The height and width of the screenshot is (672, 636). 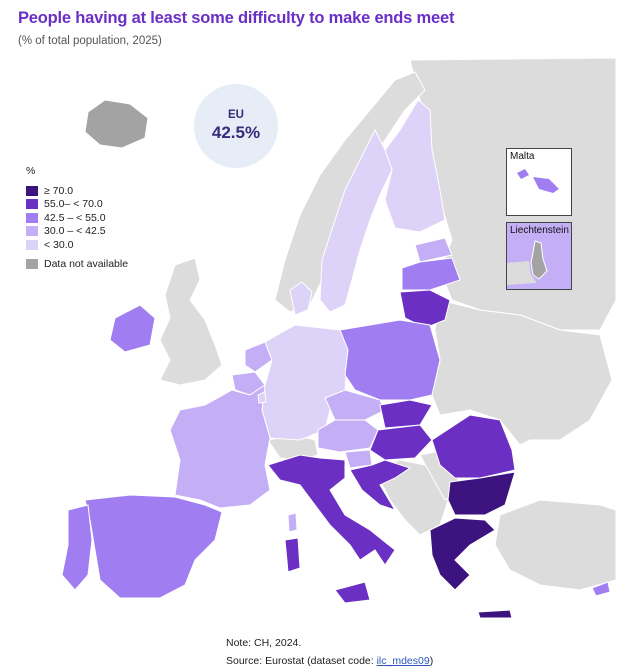 What do you see at coordinates (348, 436) in the screenshot?
I see `region-austria` at bounding box center [348, 436].